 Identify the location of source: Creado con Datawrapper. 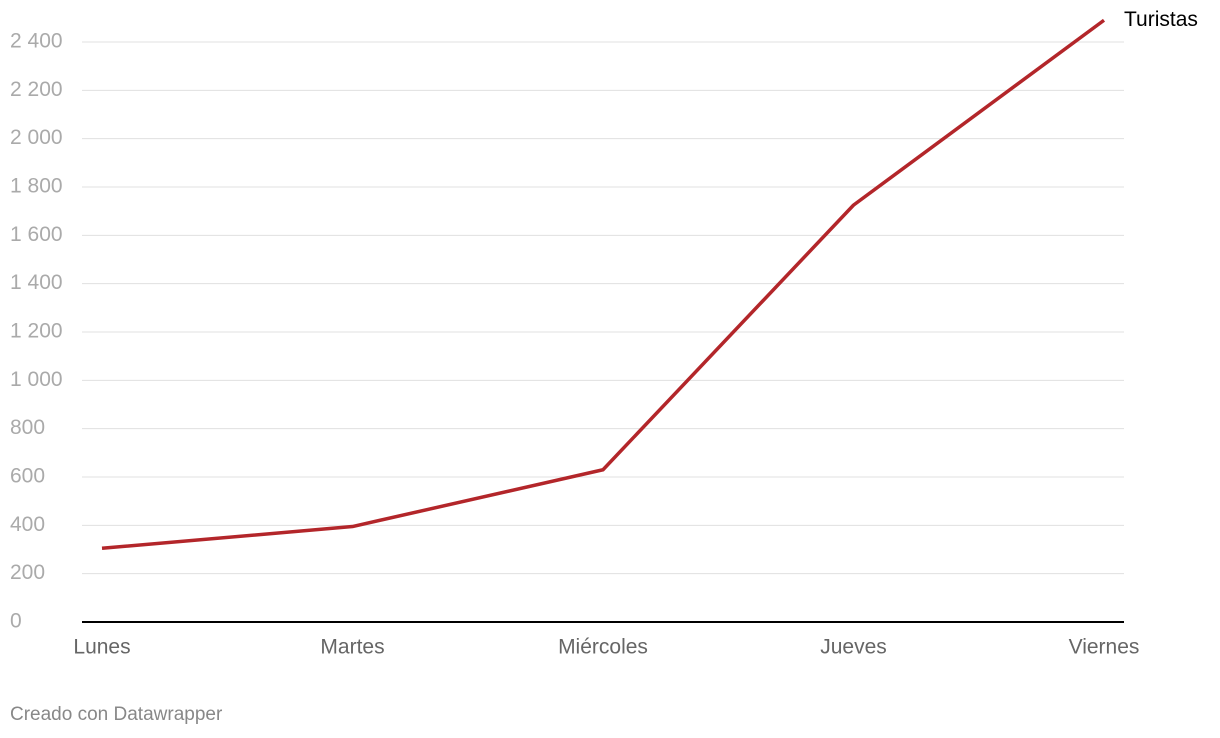
(116, 714).